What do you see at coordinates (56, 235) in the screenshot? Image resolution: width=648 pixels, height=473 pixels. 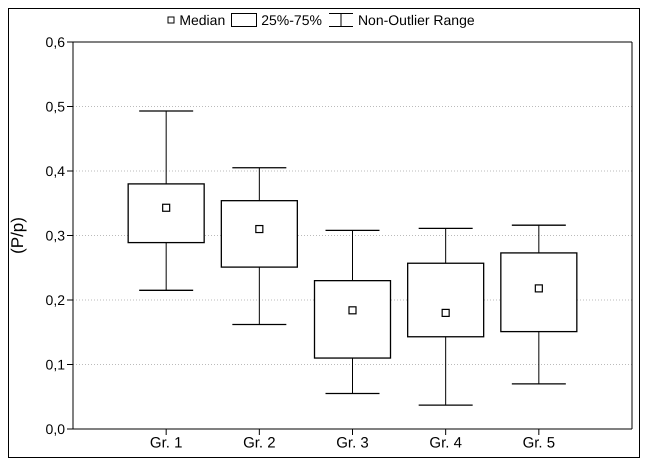 I see `y-tick-label: 0,3` at bounding box center [56, 235].